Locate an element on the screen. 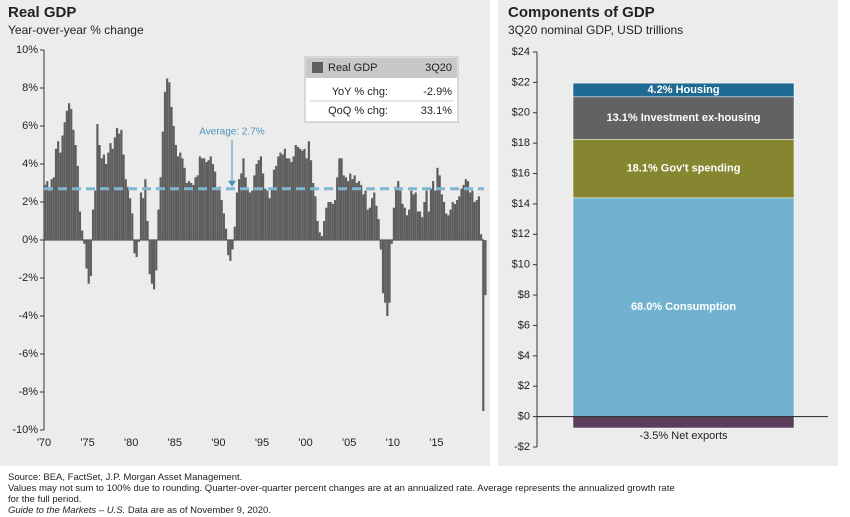  legend-label: Real GDP is located at coordinates (353, 68).